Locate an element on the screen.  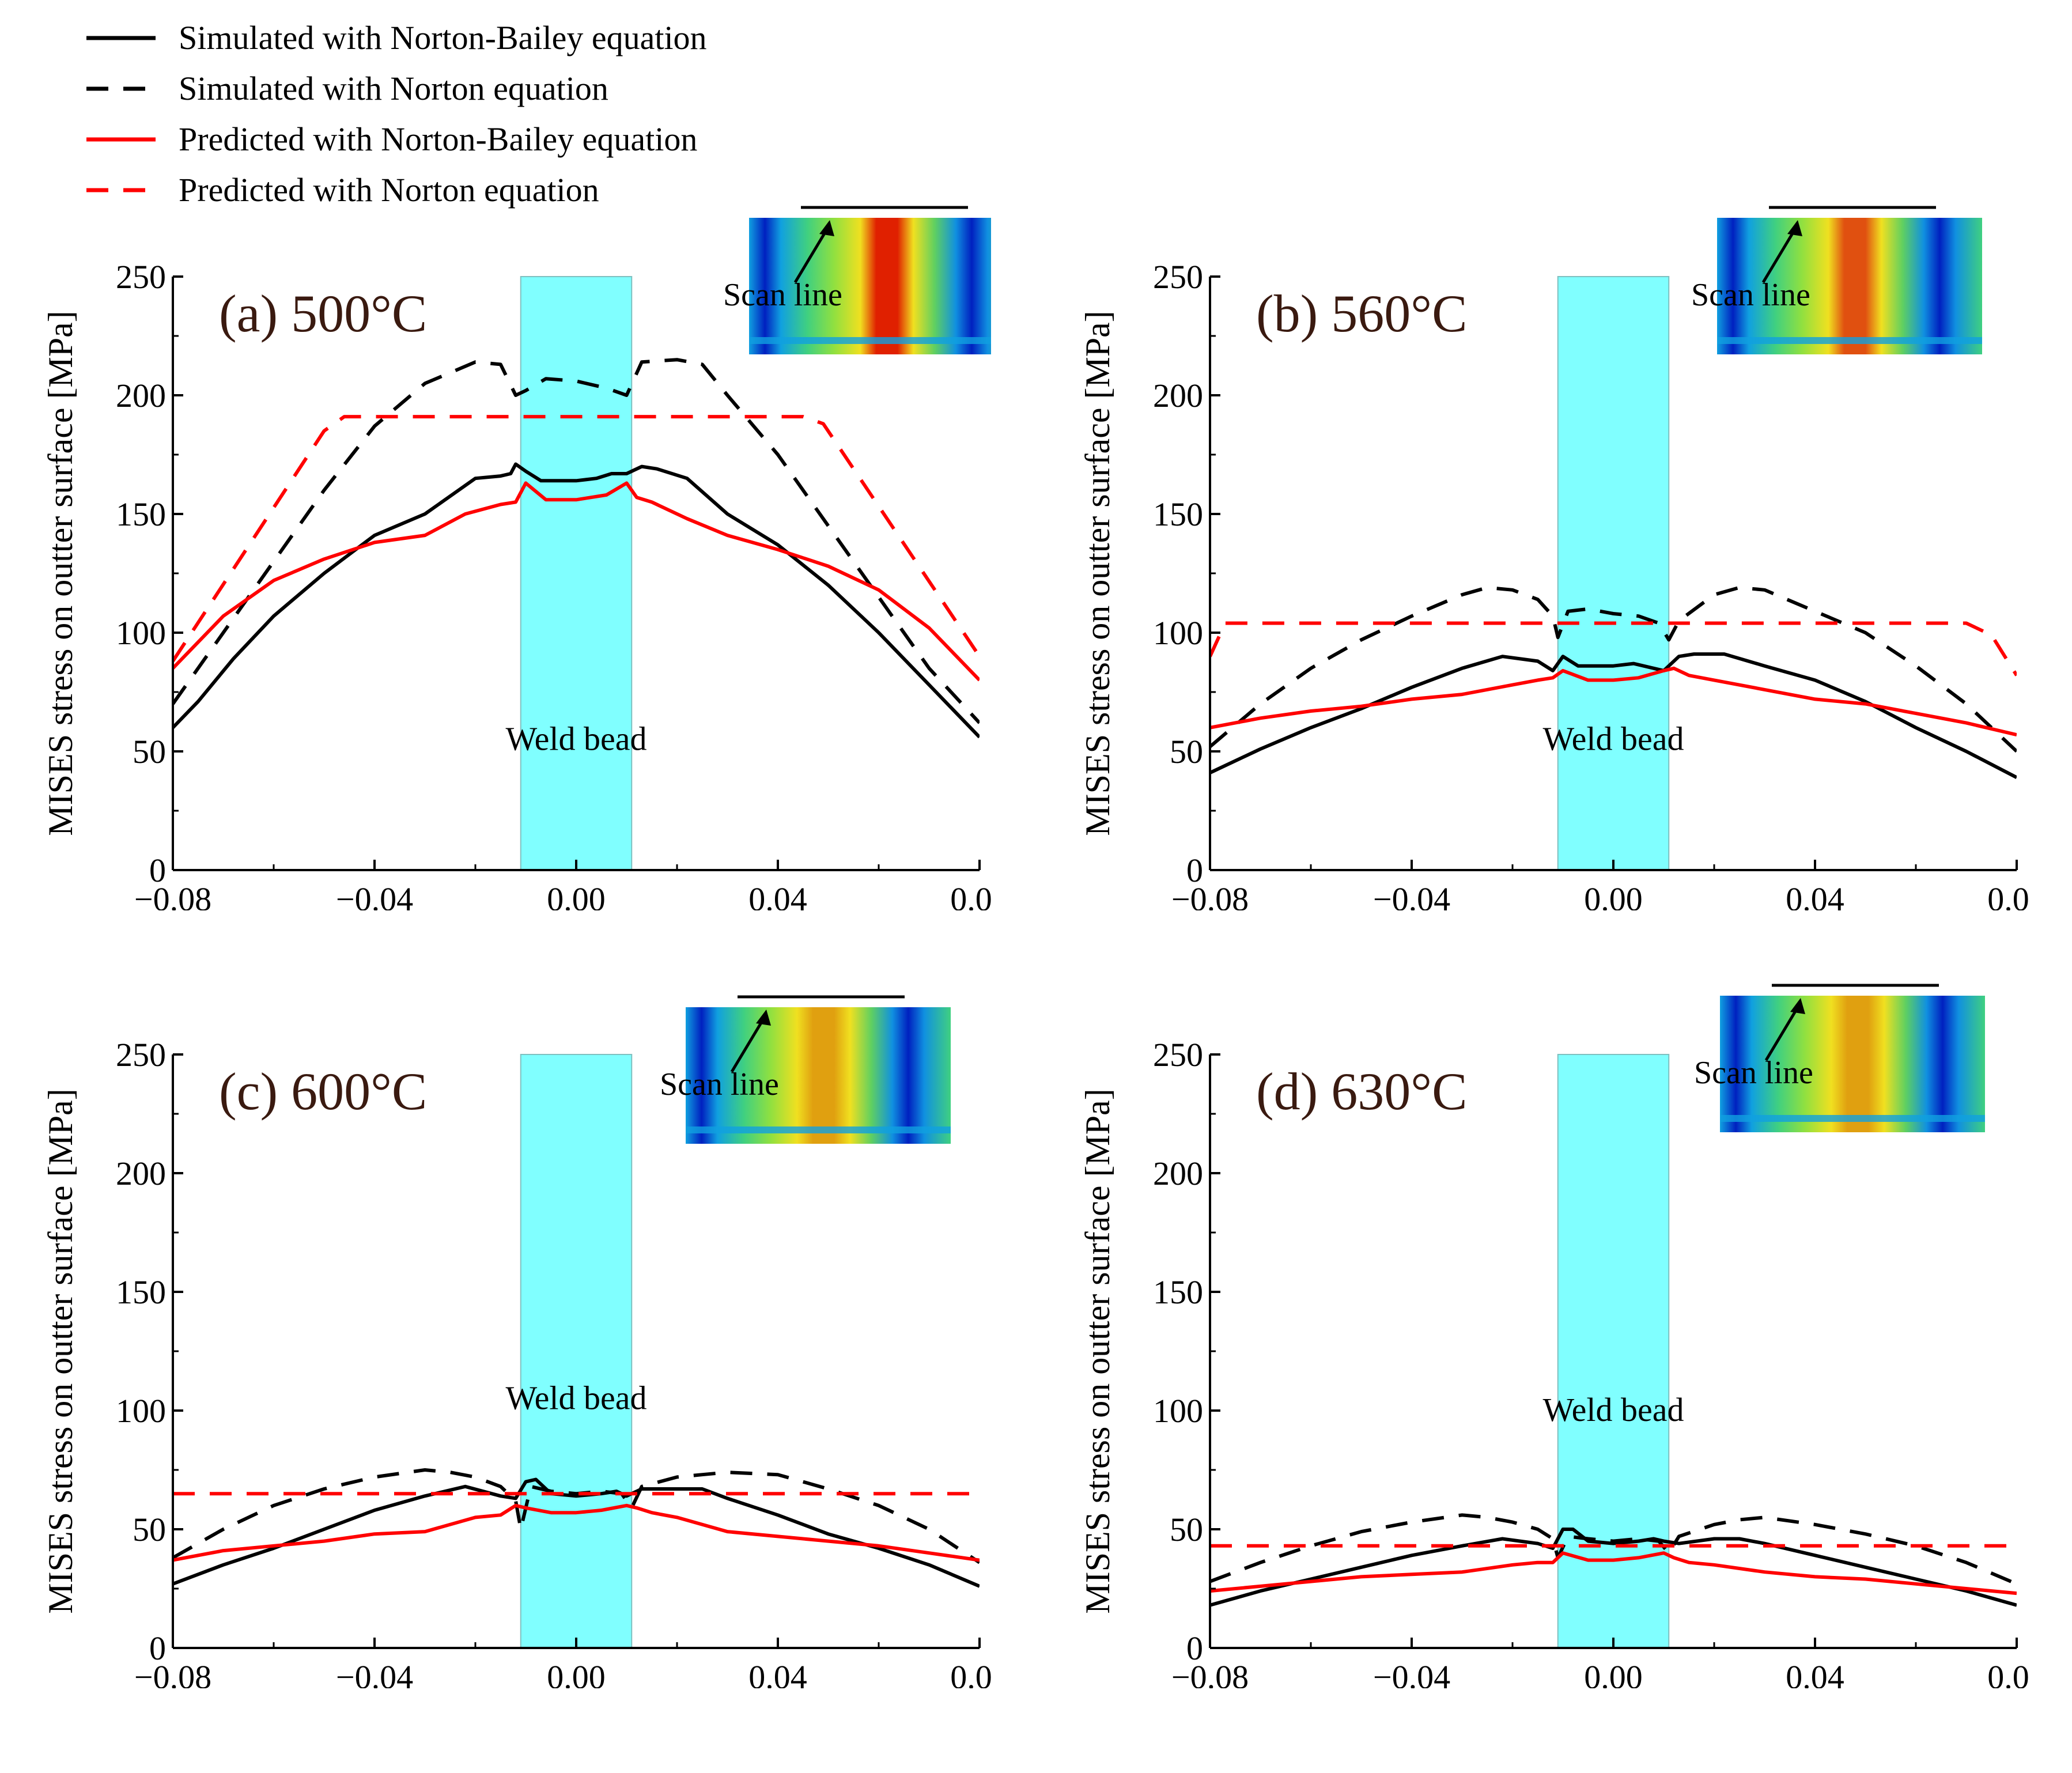
legend-swatch-simulated-norton is located at coordinates (121, 88).